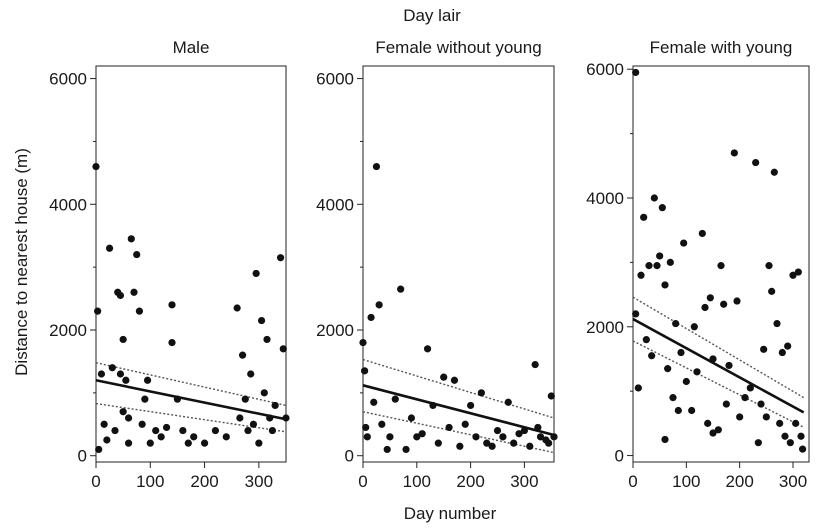 The image size is (823, 528). What do you see at coordinates (721, 47) in the screenshot?
I see `panel-title: Female with young` at bounding box center [721, 47].